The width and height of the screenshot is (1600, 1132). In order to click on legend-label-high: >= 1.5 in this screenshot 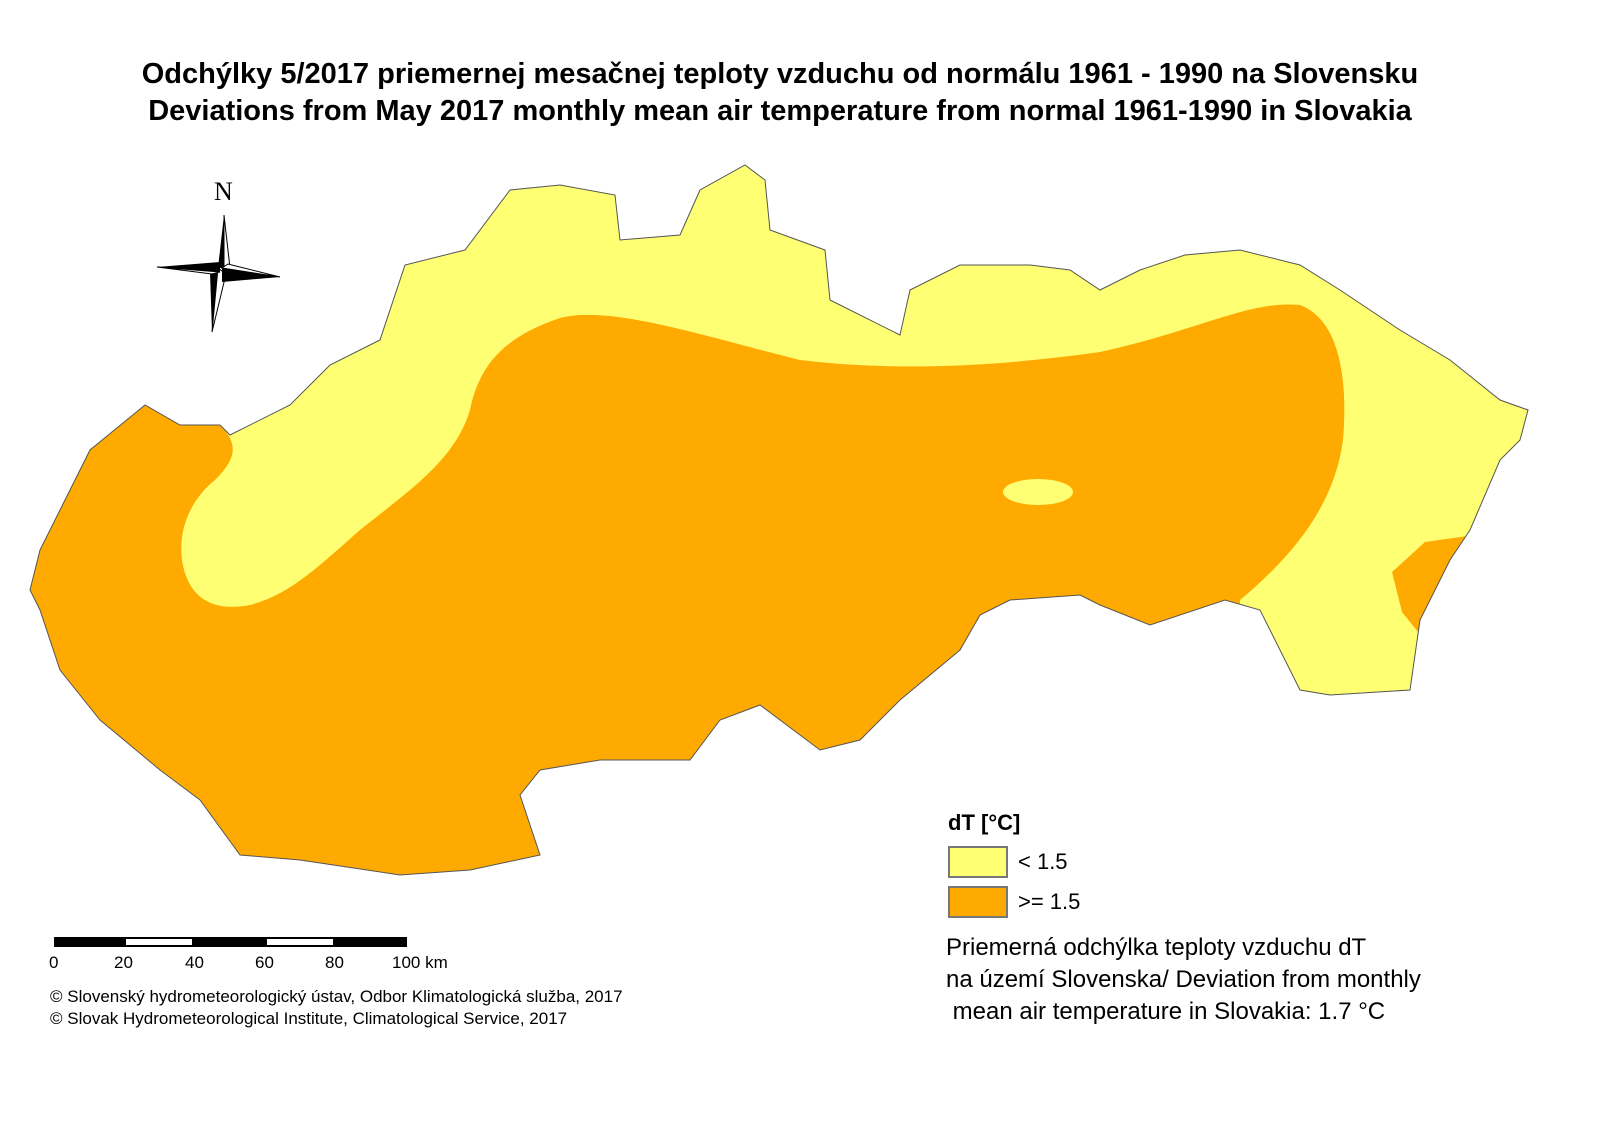, I will do `click(1049, 901)`.